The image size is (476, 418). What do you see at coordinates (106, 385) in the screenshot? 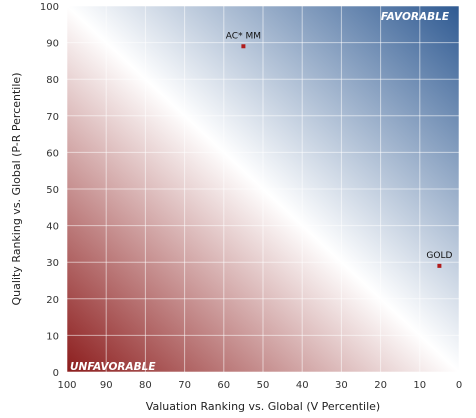
I see `x-tick-label: 90` at bounding box center [106, 385].